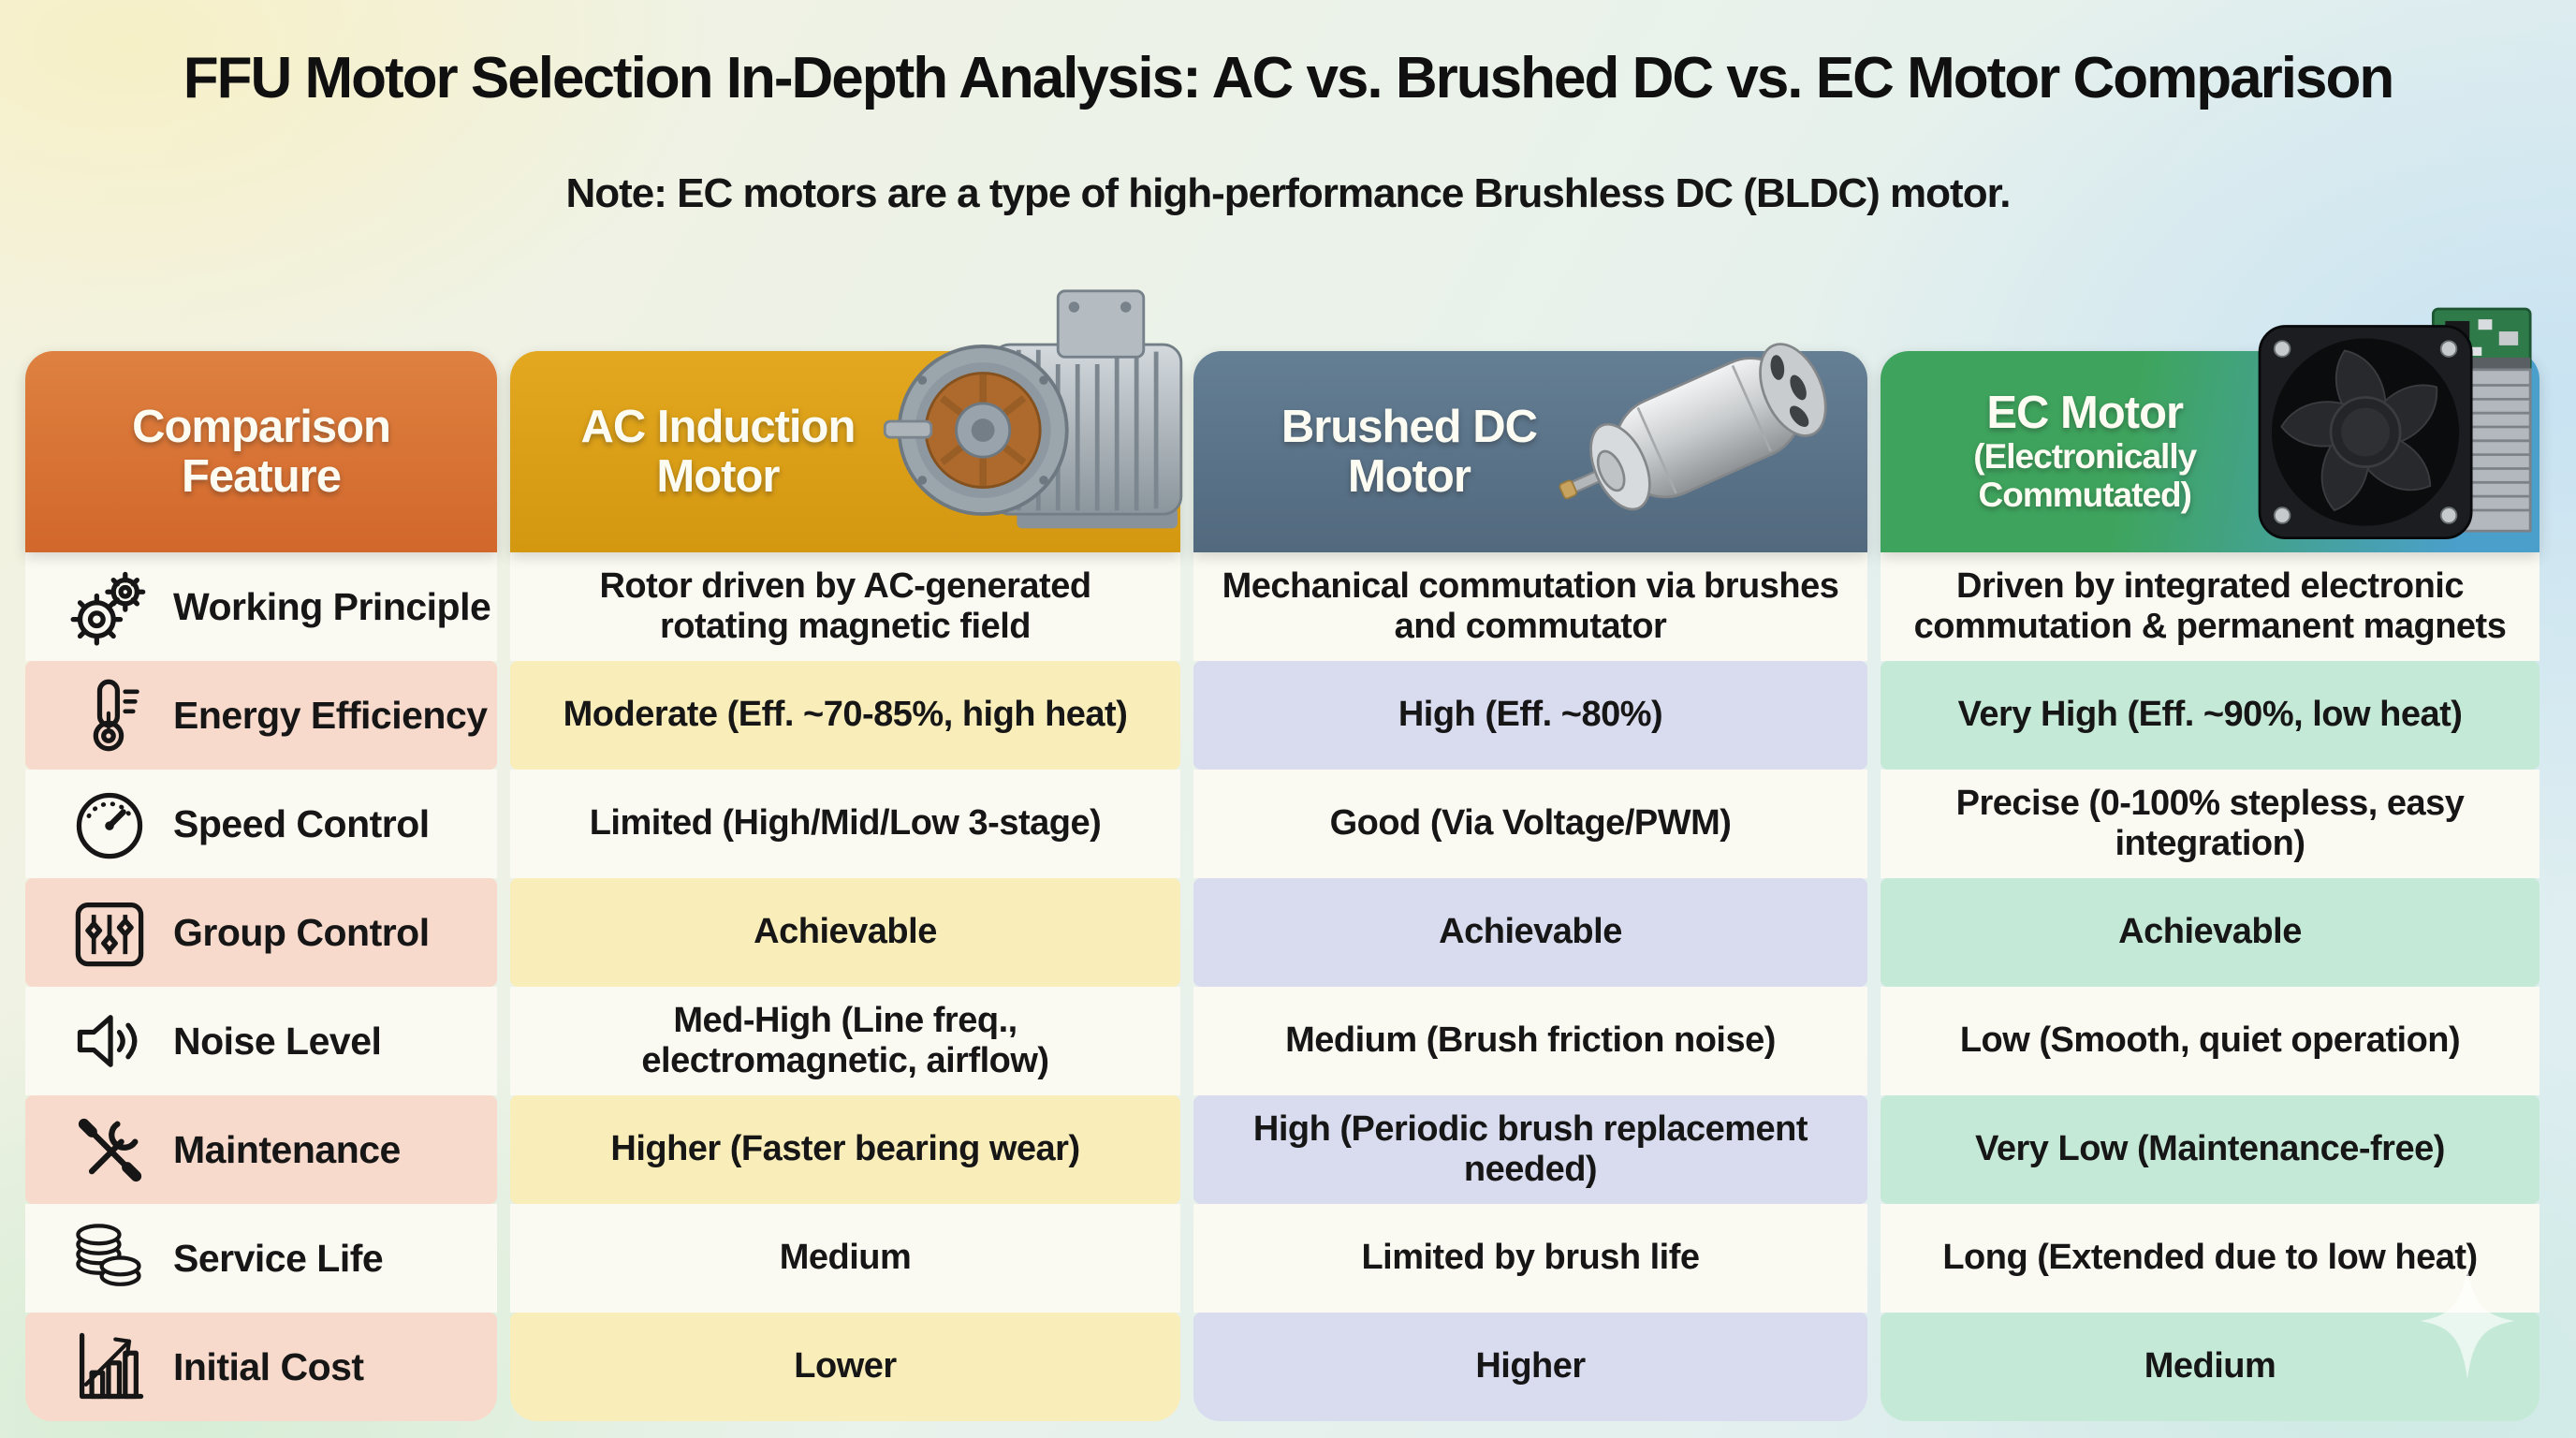 The width and height of the screenshot is (2576, 1438). I want to click on feature-cell-group-control: Group Control, so click(261, 932).